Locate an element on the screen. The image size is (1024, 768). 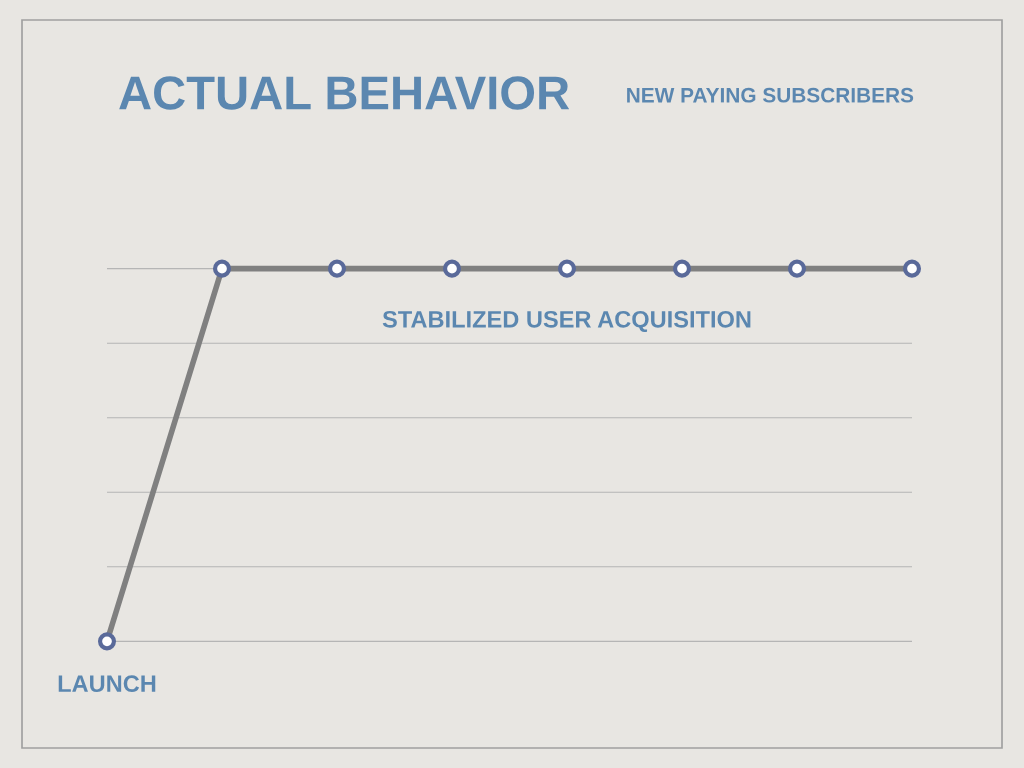
text: LAUNCH is located at coordinates (107, 684).